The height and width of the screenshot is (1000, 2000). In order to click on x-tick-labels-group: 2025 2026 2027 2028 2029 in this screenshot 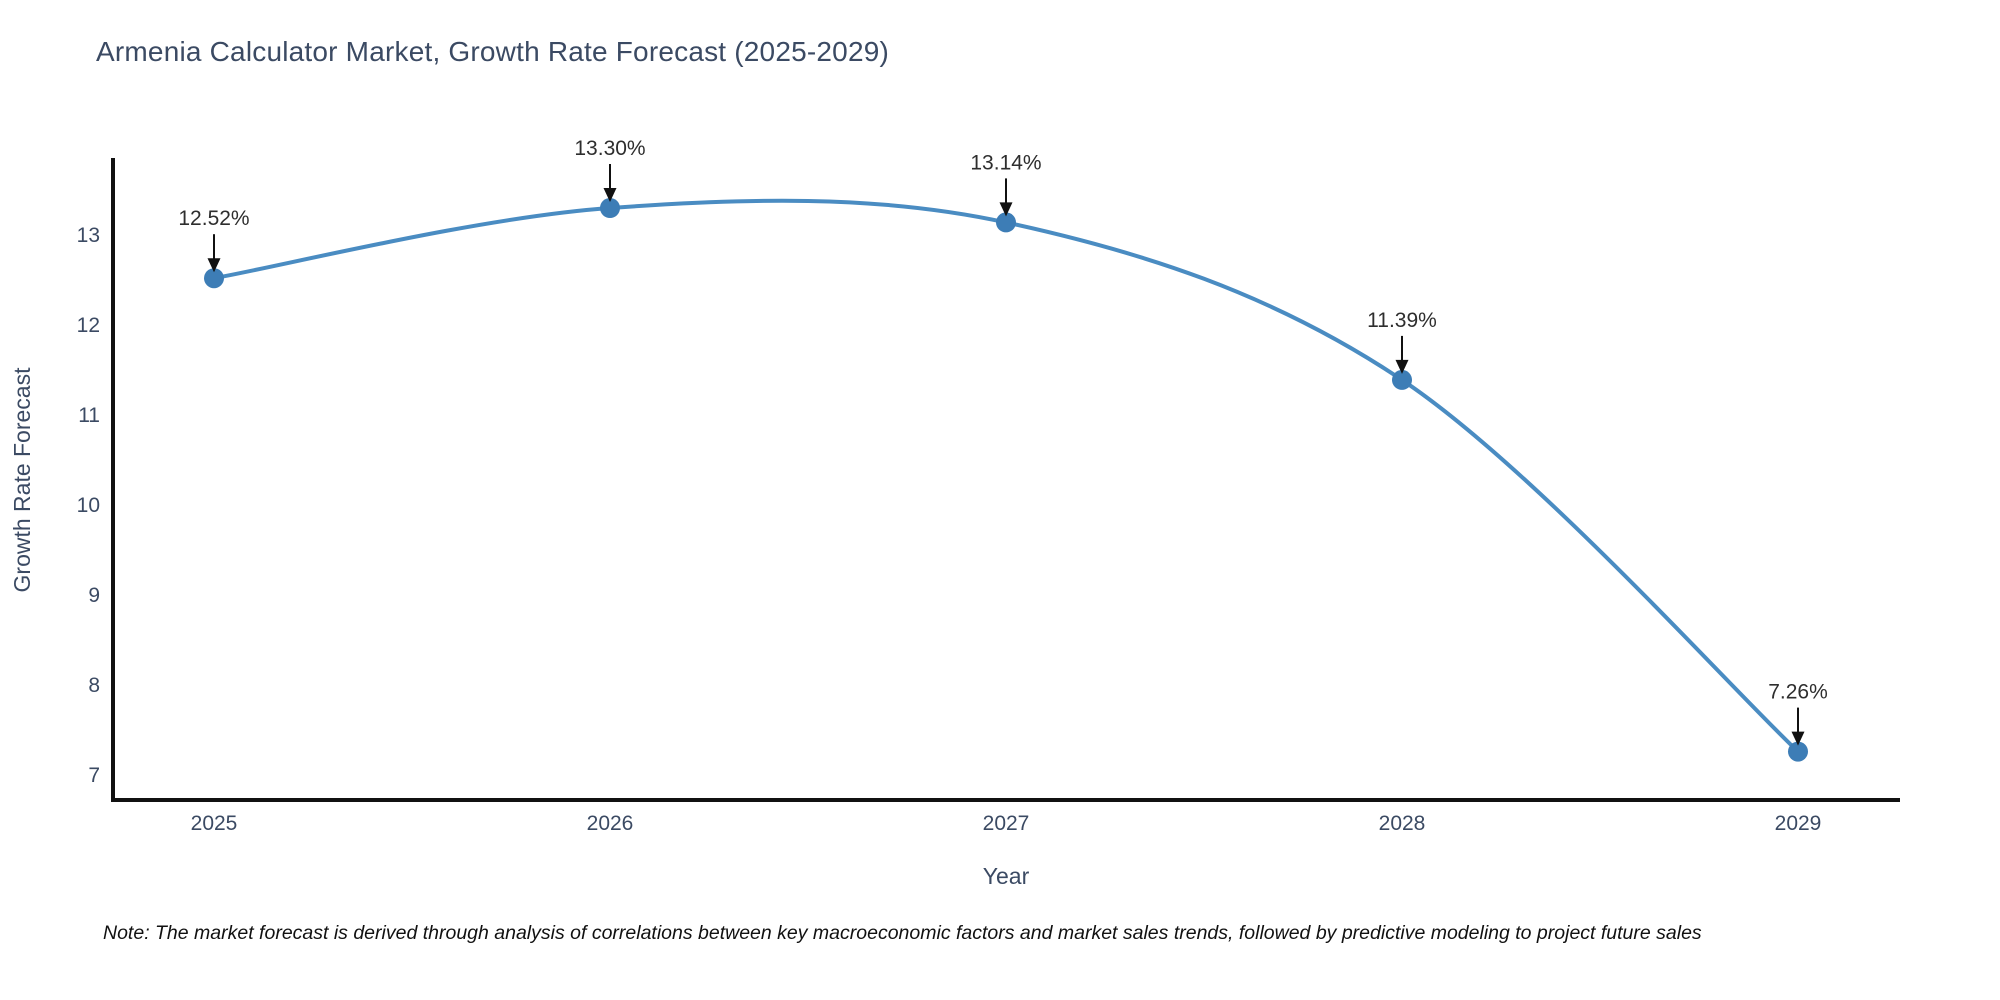, I will do `click(1006, 823)`.